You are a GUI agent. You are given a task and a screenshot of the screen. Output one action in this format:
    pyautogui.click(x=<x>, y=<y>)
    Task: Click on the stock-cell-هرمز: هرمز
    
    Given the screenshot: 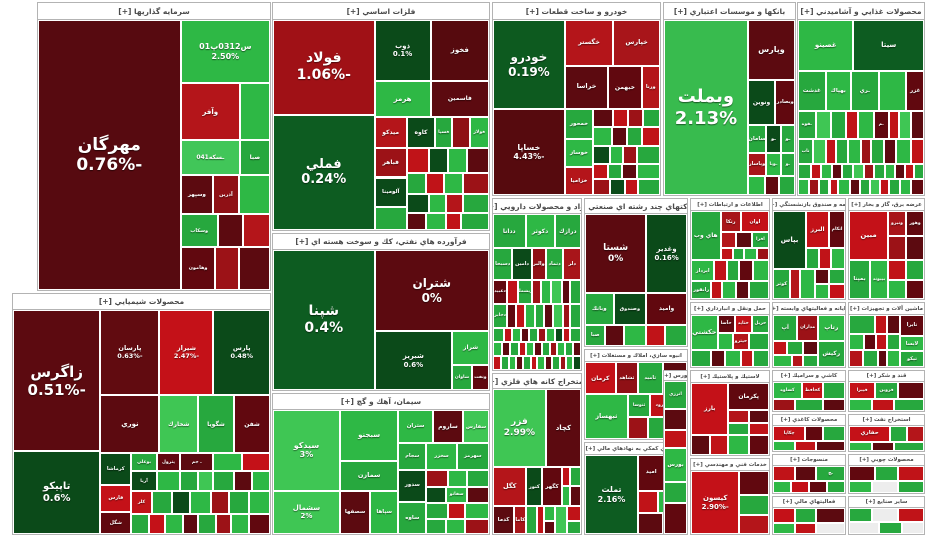 What is the action you would take?
    pyautogui.click(x=402, y=98)
    